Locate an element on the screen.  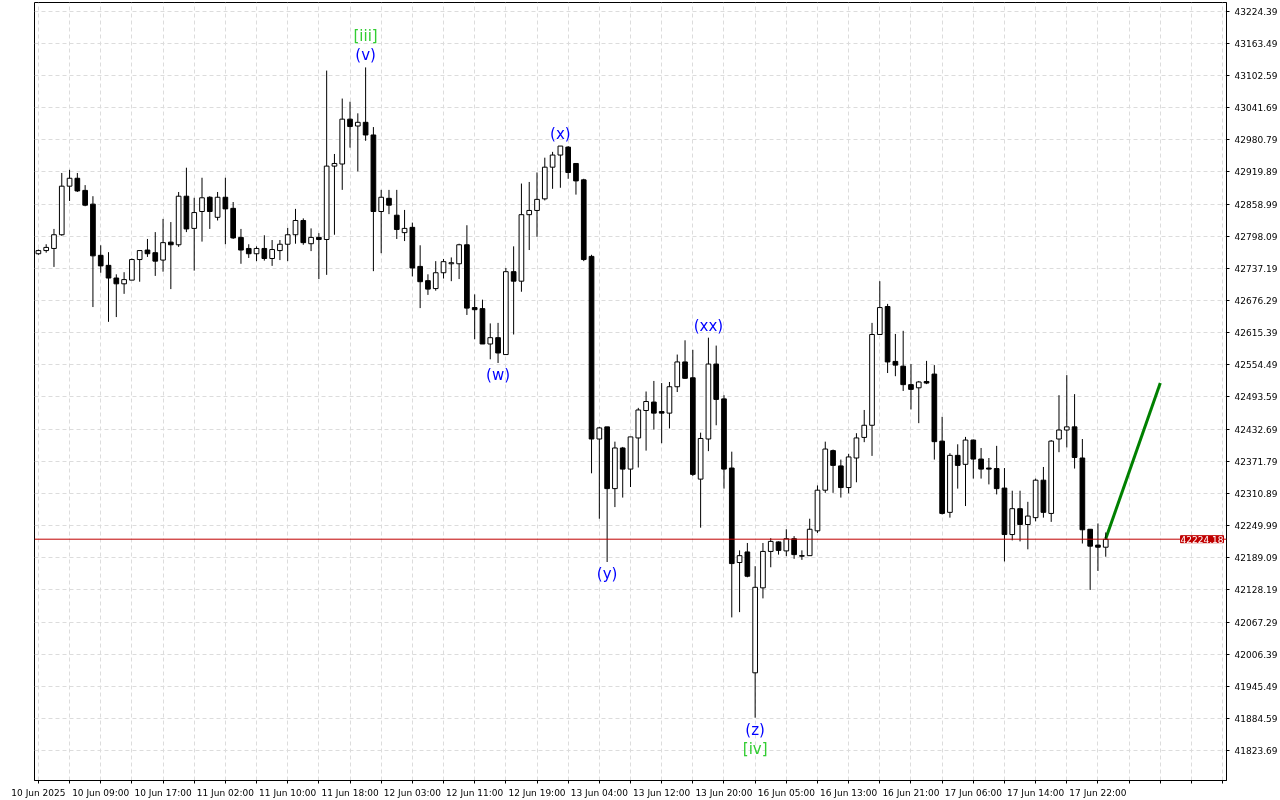
x-tick-label: 13 Jun 04:00 is located at coordinates (599, 792).